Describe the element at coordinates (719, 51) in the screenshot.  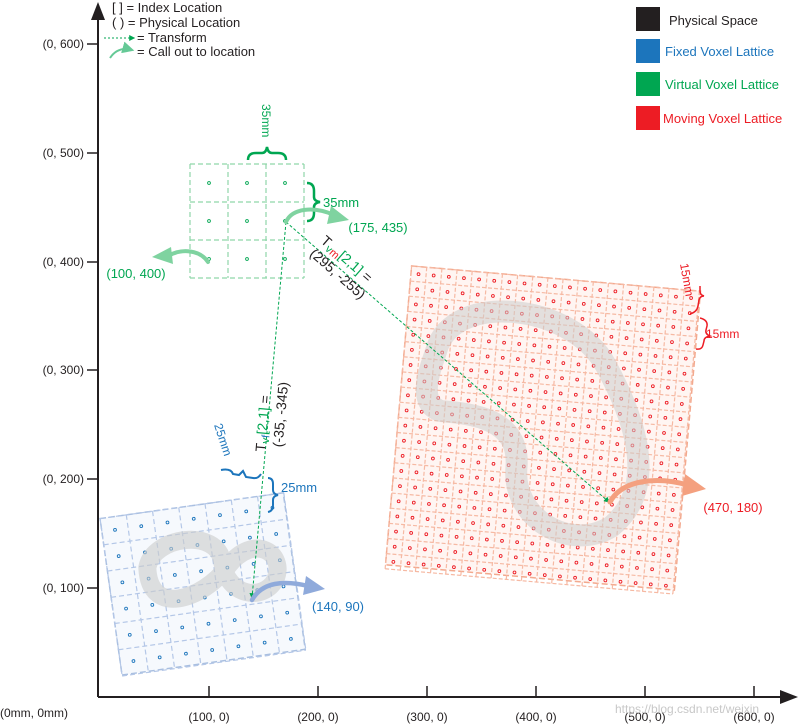
I see `legend-fixed-lattice: Fixed Voxel Lattice` at that location.